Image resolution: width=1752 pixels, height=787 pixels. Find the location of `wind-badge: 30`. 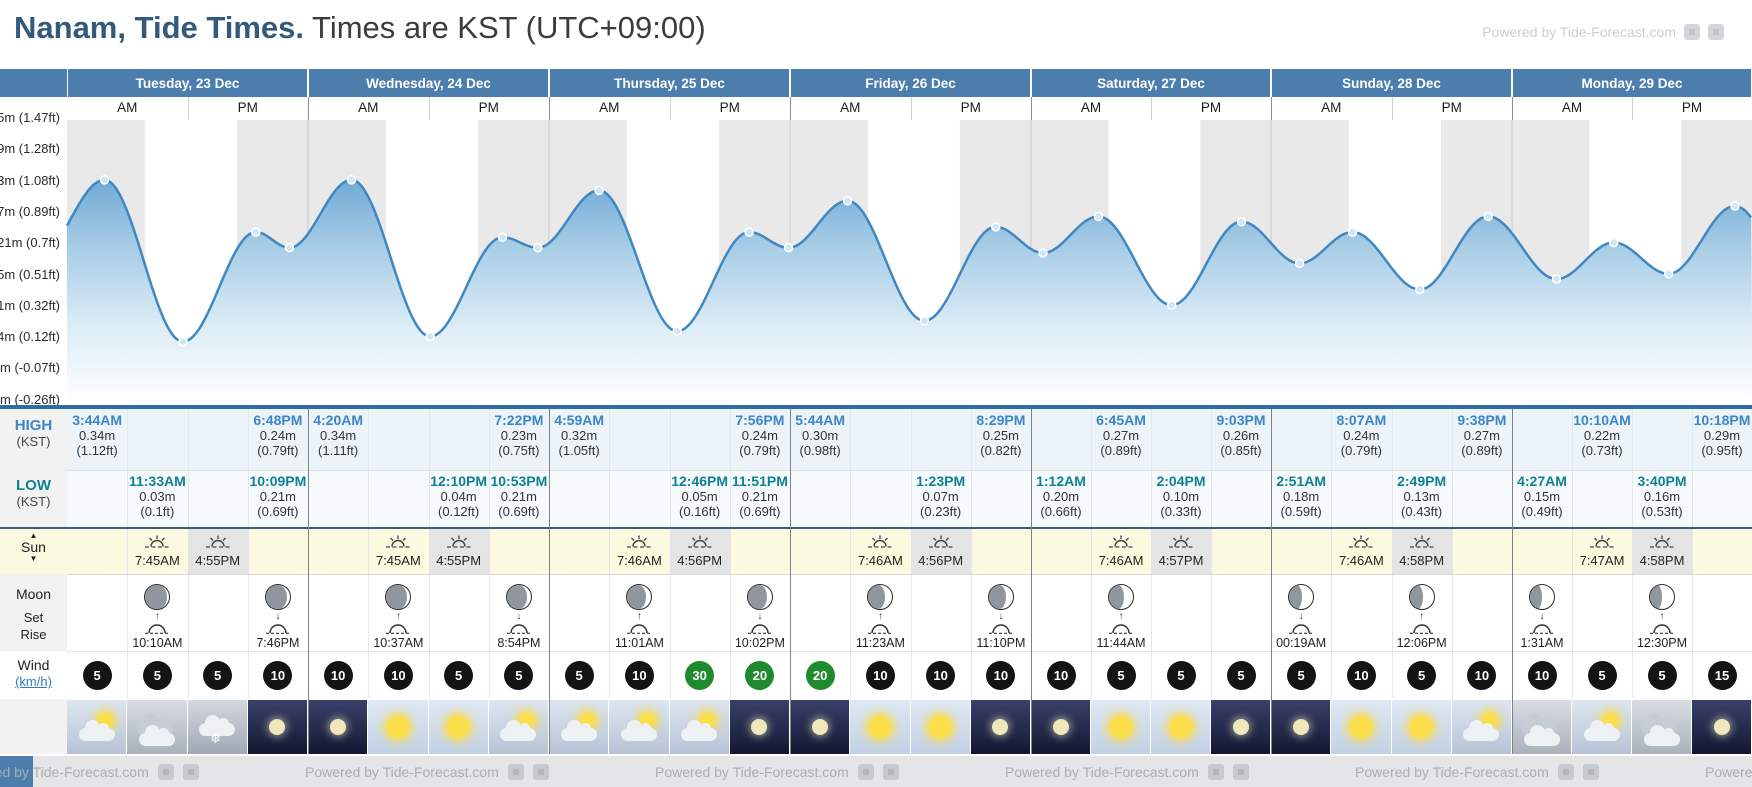

wind-badge: 30 is located at coordinates (700, 675).